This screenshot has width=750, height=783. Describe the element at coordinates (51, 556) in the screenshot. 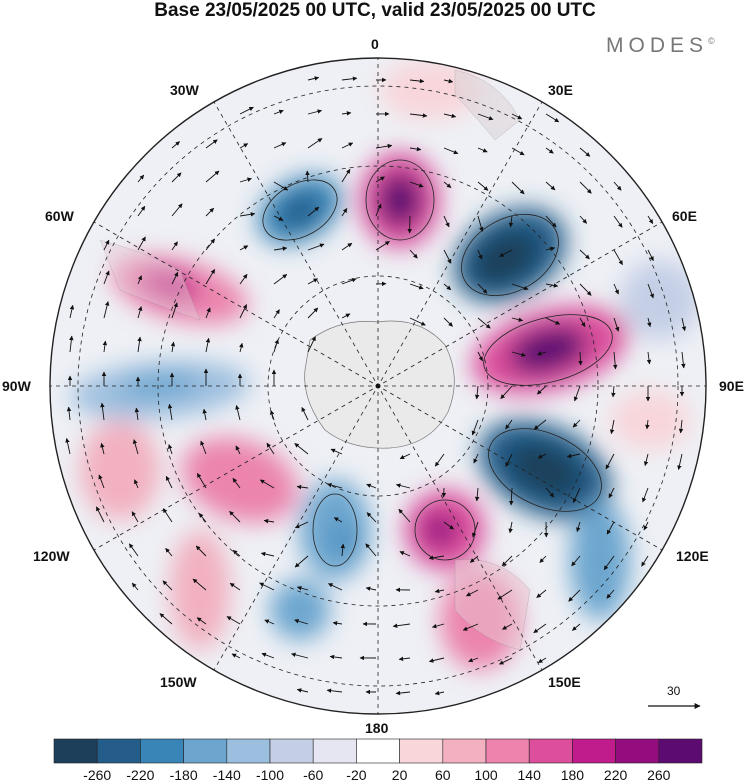

I see `longitude-label-120w: 120W` at that location.